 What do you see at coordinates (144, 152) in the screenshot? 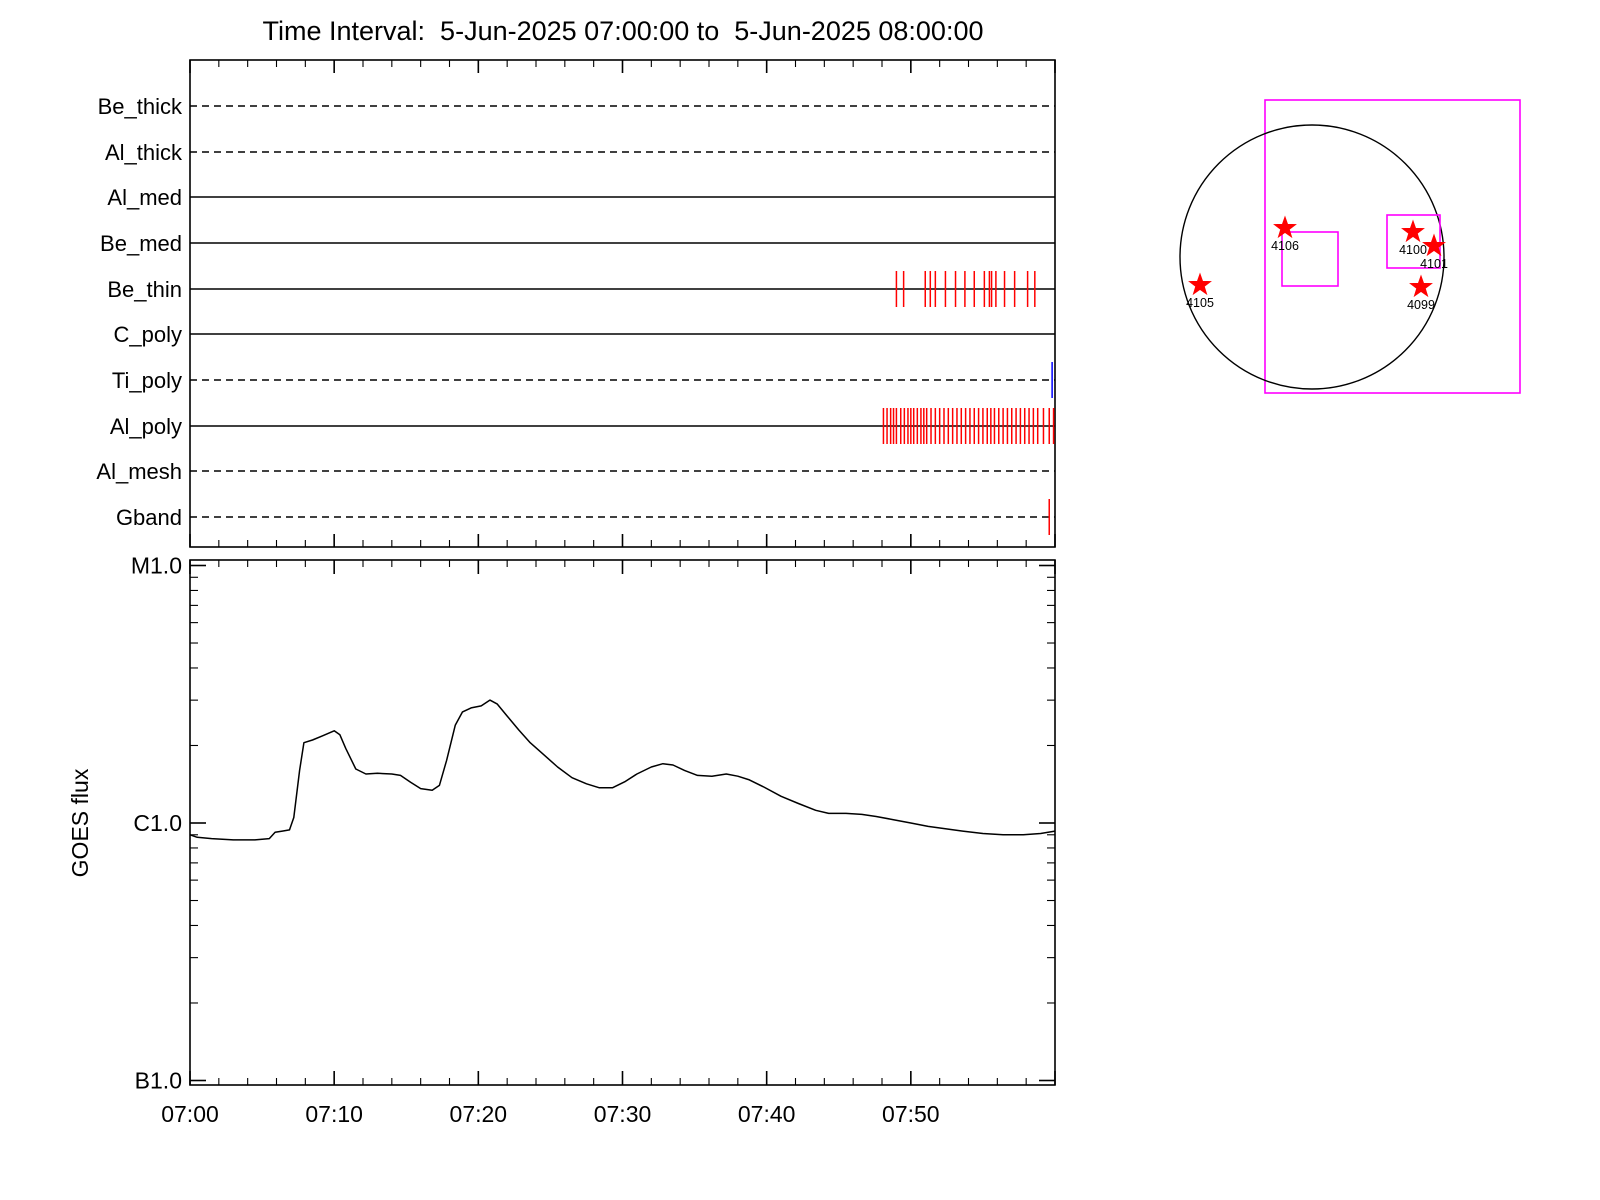
I see `filter-row-label: Al_thick` at bounding box center [144, 152].